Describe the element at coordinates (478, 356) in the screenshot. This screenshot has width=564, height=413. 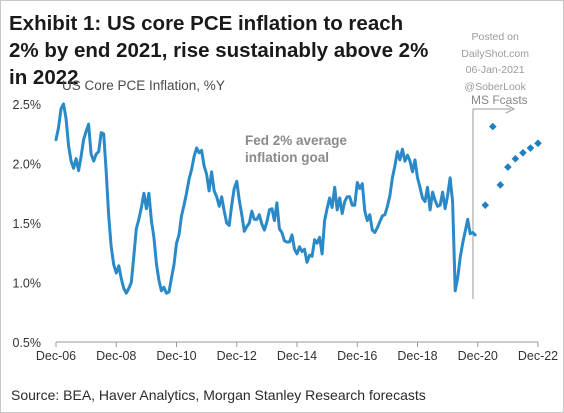
I see `x-tick-label: Dec-20` at that location.